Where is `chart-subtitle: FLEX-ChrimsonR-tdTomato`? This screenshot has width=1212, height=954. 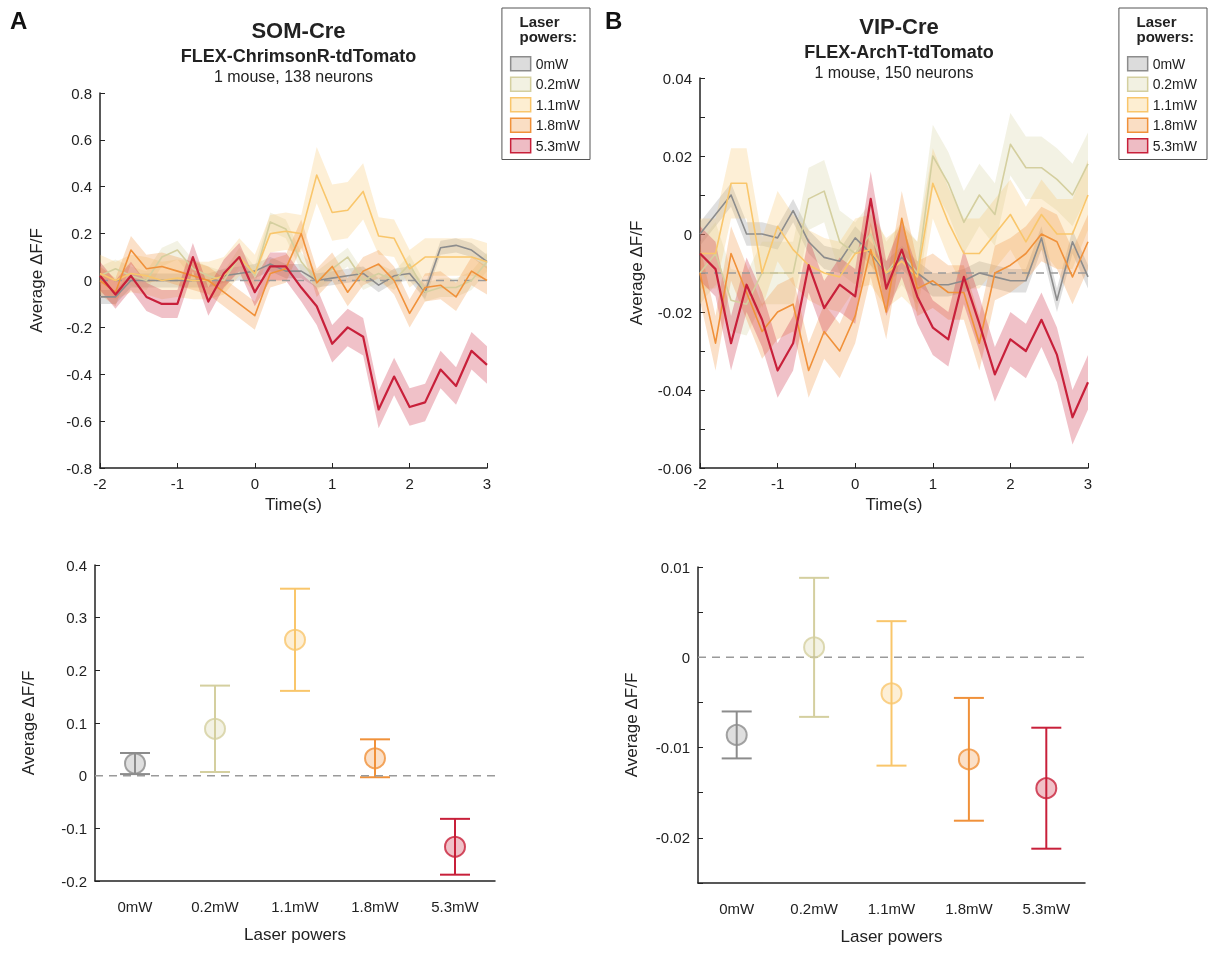
chart-subtitle: FLEX-ChrimsonR-tdTomato is located at coordinates (298, 56).